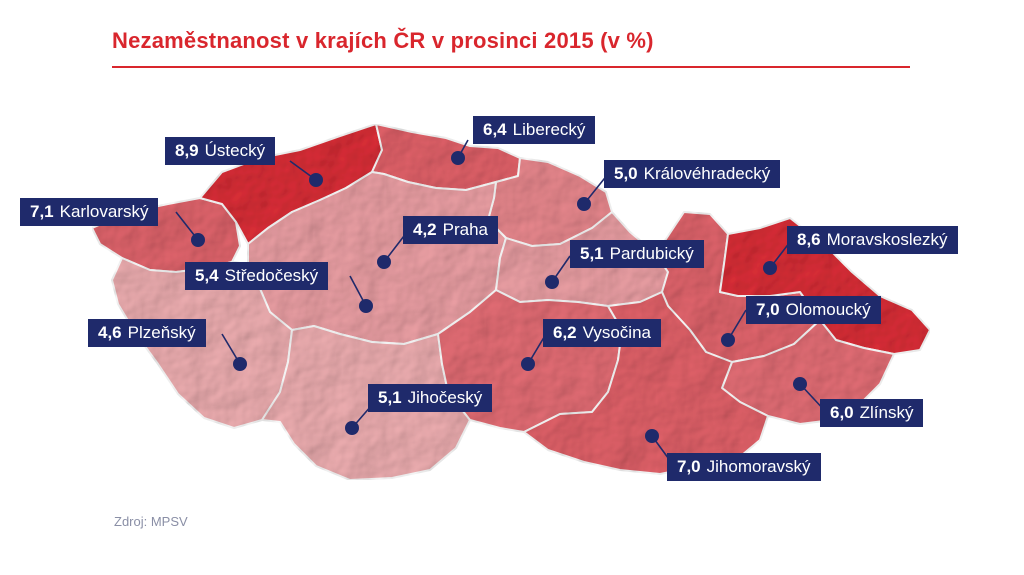  I want to click on marker-stredocesky, so click(366, 306).